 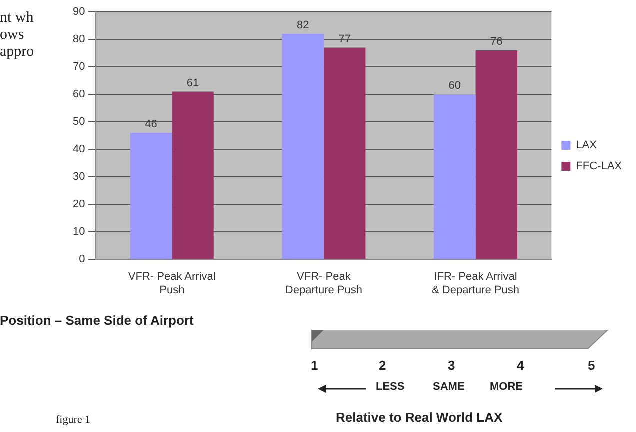 What do you see at coordinates (587, 146) in the screenshot?
I see `legend-label: LAX` at bounding box center [587, 146].